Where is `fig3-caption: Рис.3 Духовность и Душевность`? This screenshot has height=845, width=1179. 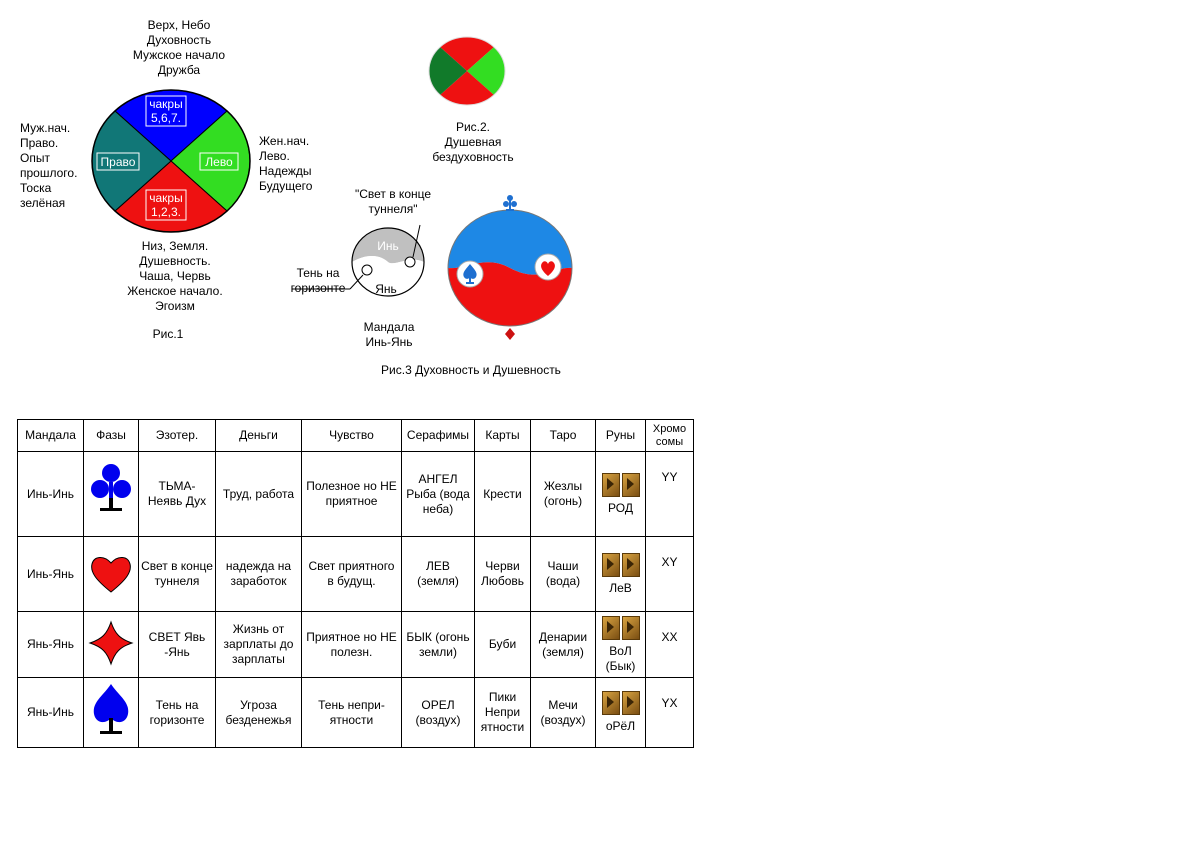 fig3-caption: Рис.3 Духовность и Душевность is located at coordinates (471, 370).